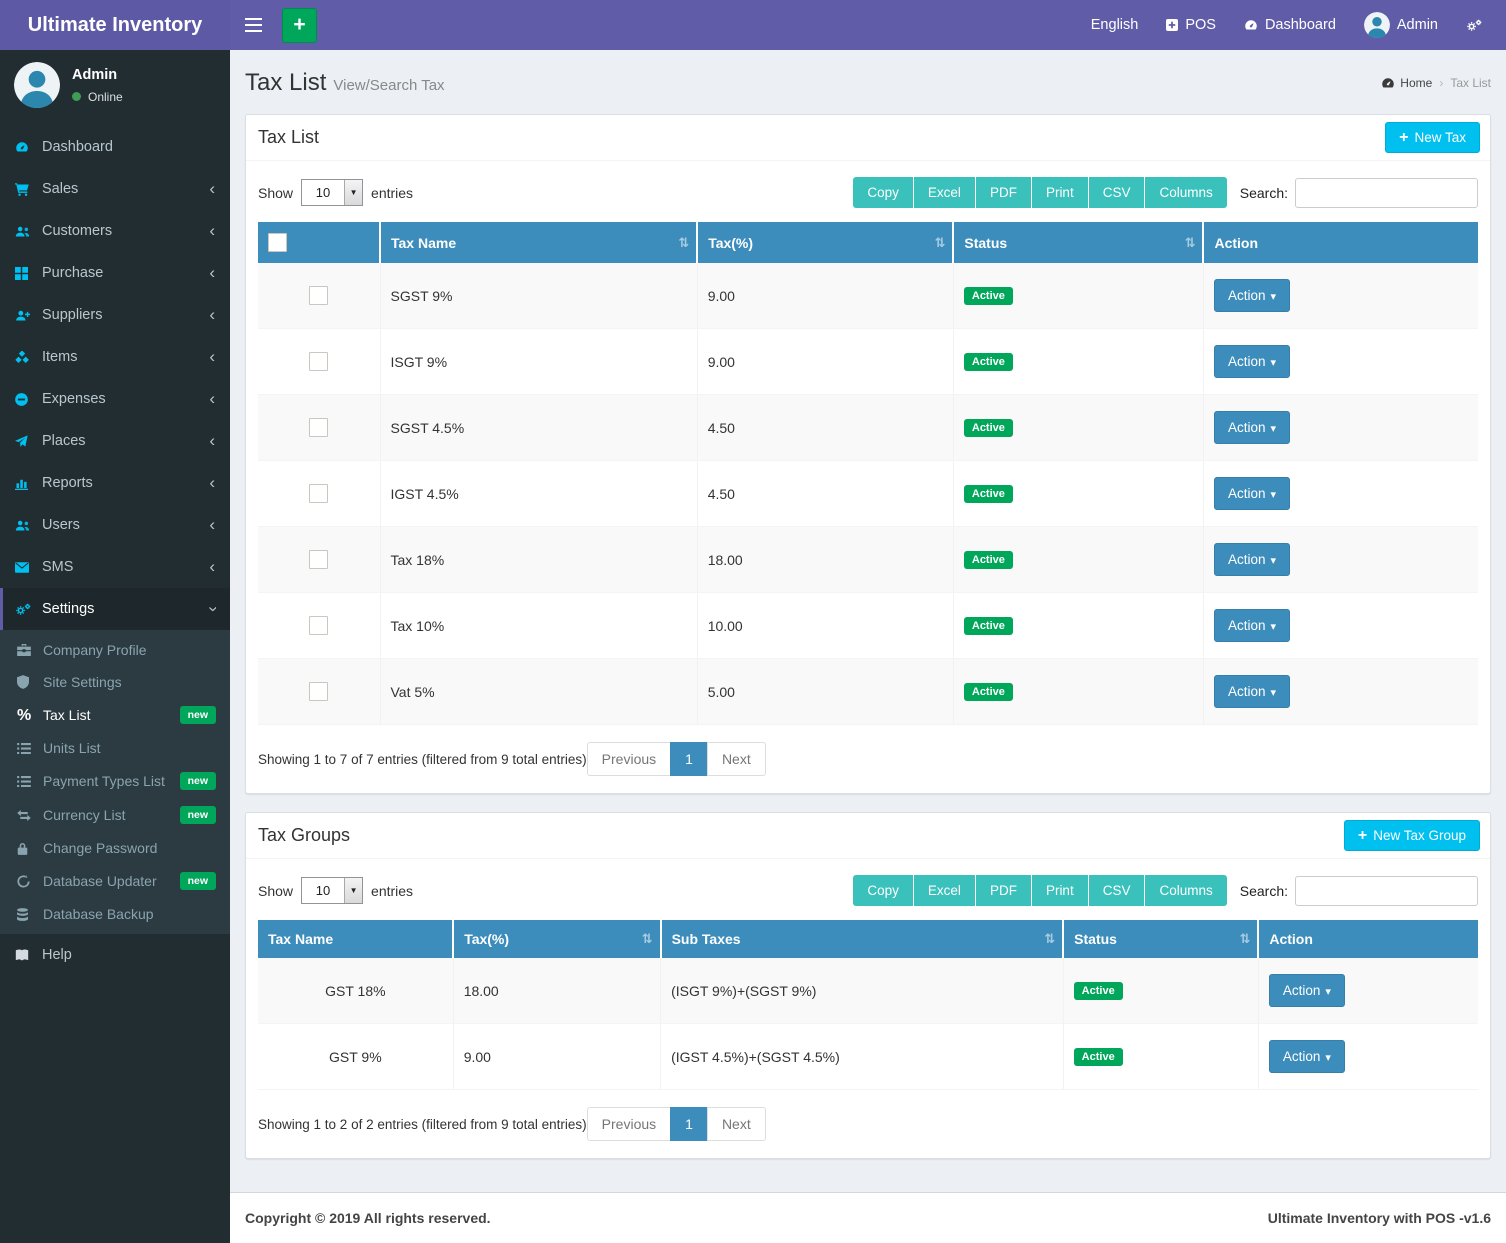 This screenshot has width=1506, height=1243. What do you see at coordinates (1432, 137) in the screenshot?
I see `new-tax-button: + New Tax` at bounding box center [1432, 137].